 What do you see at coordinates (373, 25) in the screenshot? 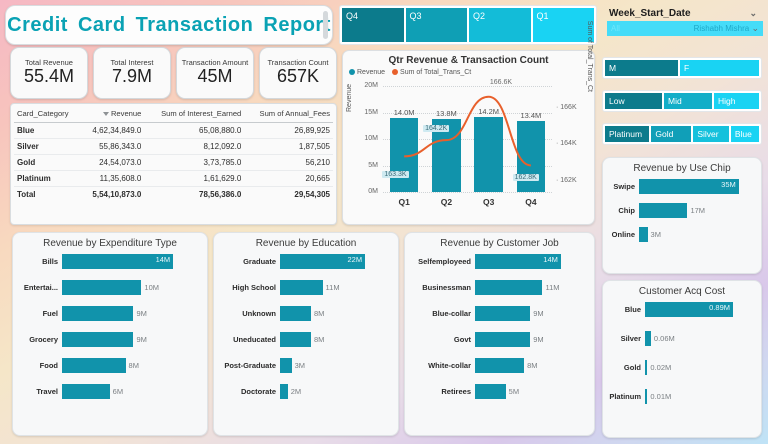
I see `quarter-slicer-item-q4: Q4` at bounding box center [373, 25].